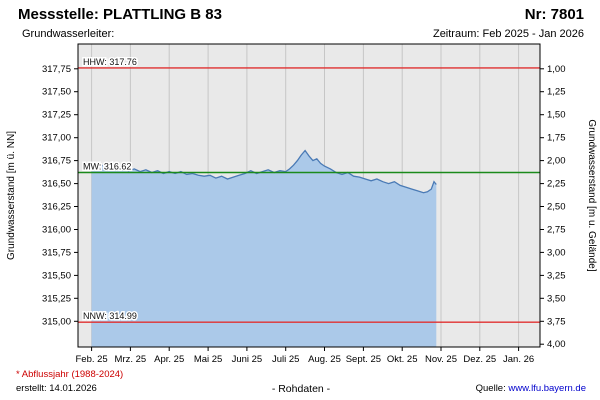 This screenshot has width=600, height=400. What do you see at coordinates (56, 252) in the screenshot?
I see `y-left-tick-label: 315,75` at bounding box center [56, 252].